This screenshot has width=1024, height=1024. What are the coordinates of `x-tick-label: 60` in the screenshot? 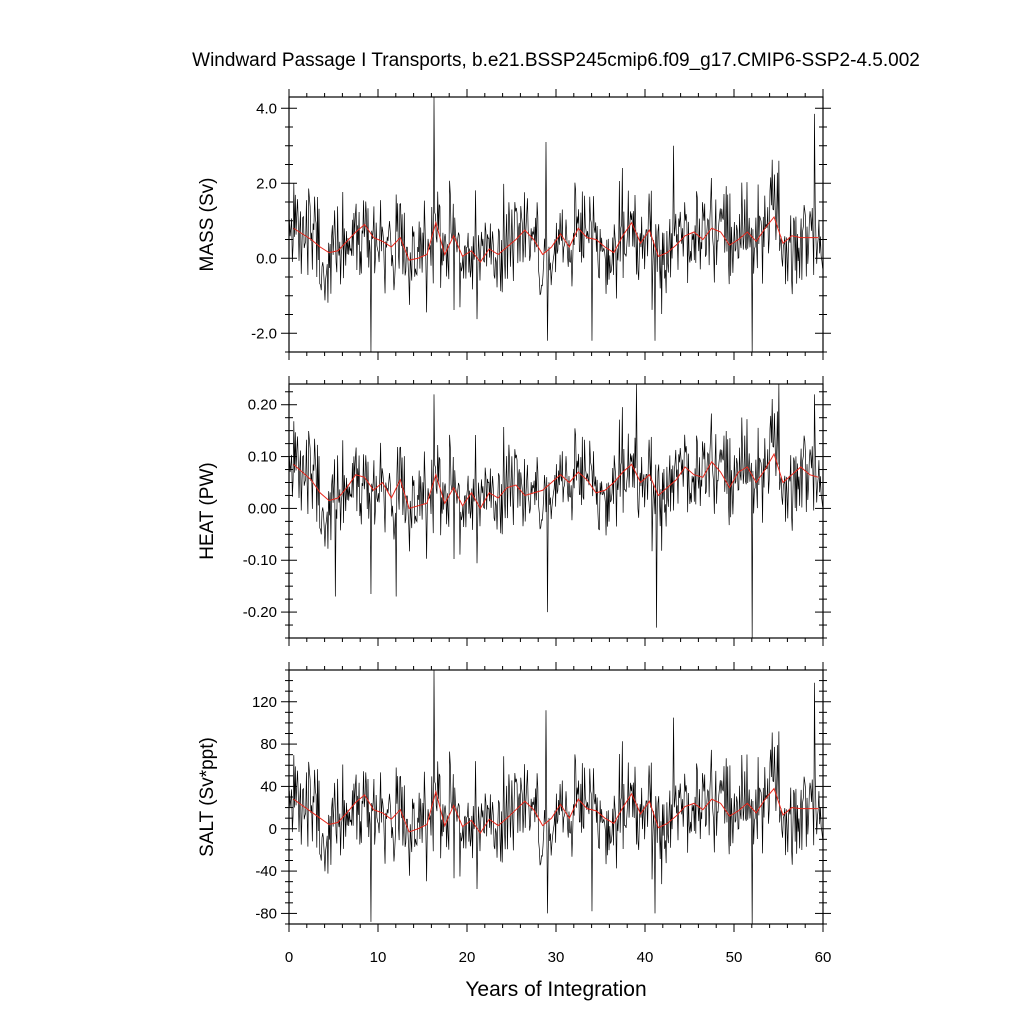 It's located at (823, 957).